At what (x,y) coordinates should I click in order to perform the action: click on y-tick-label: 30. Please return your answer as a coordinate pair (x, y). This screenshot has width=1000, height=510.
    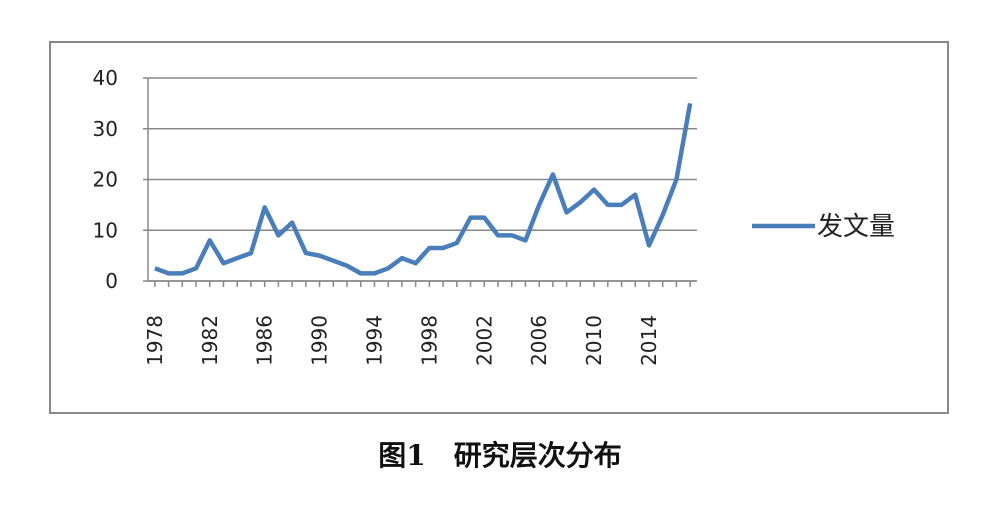
    Looking at the image, I should click on (105, 129).